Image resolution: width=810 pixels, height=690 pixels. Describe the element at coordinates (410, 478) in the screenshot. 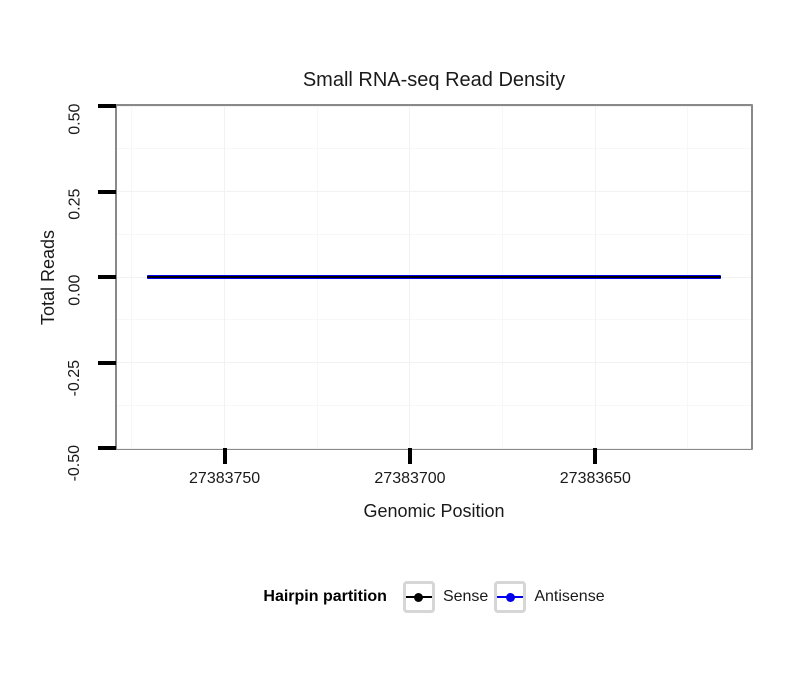

I see `x-tick-label: 27383700` at that location.